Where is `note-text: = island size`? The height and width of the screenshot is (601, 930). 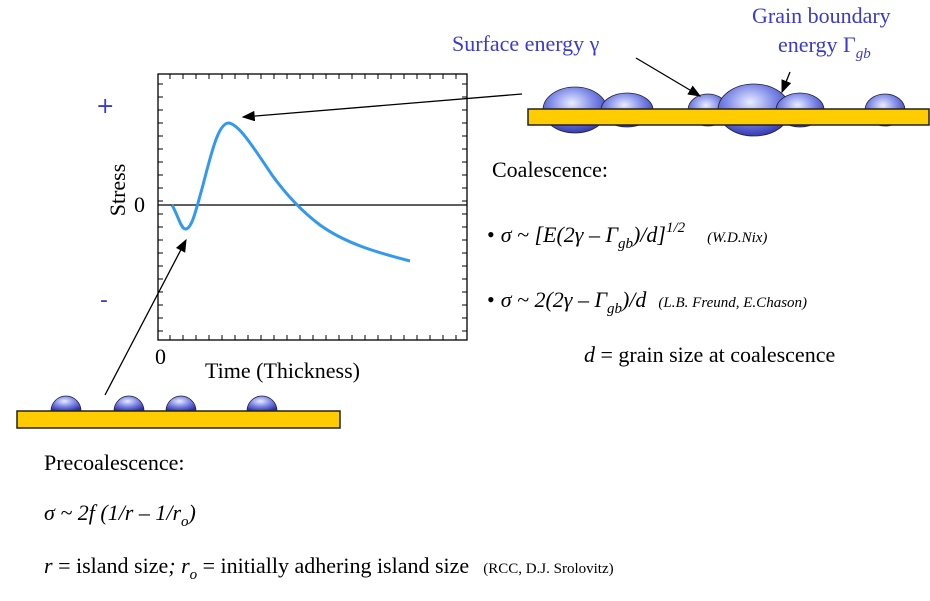
note-text: = island size is located at coordinates (111, 565).